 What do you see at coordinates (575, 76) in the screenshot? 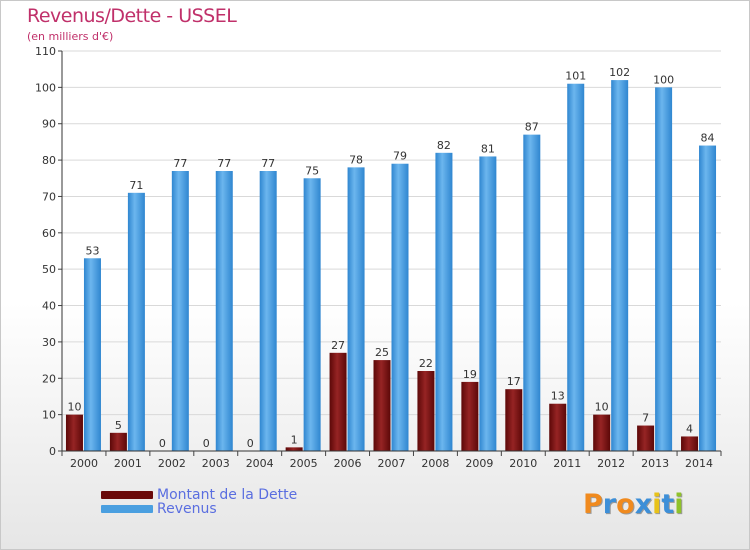
I see `data-label-revenus: 101` at bounding box center [575, 76].